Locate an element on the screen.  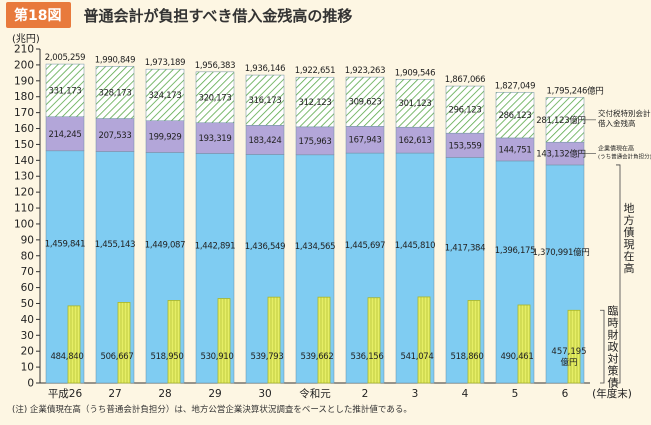
bracket-label-local-bond-char: 高 is located at coordinates (629, 268).